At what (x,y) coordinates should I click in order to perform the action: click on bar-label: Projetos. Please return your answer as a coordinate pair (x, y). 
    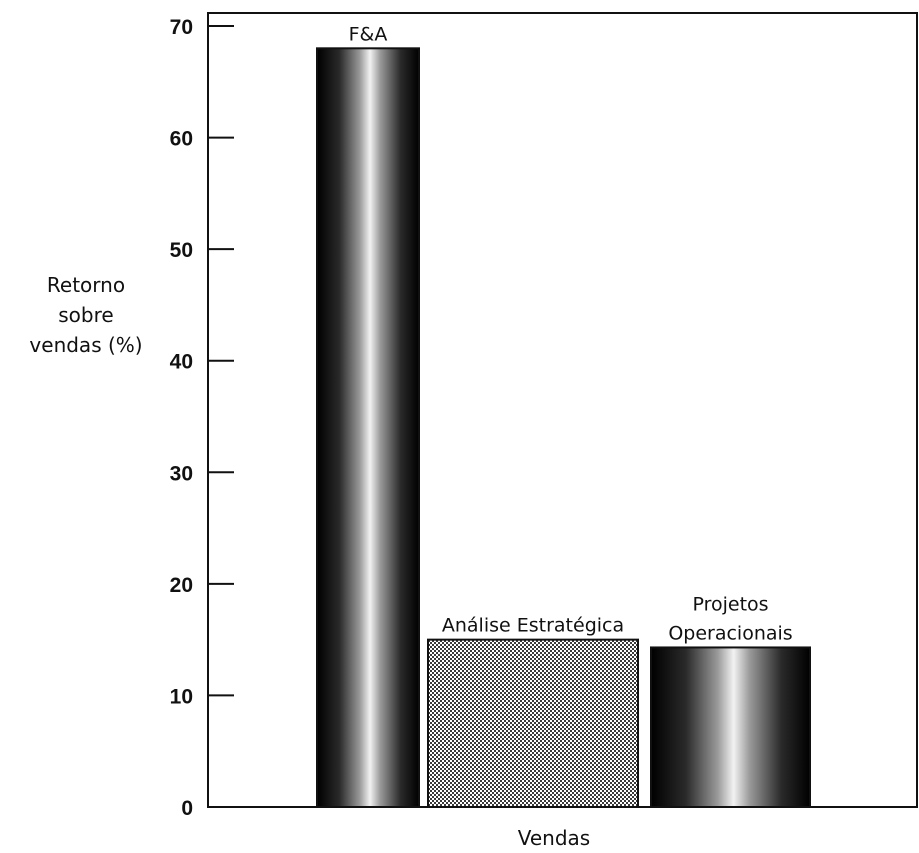
    Looking at the image, I should click on (730, 604).